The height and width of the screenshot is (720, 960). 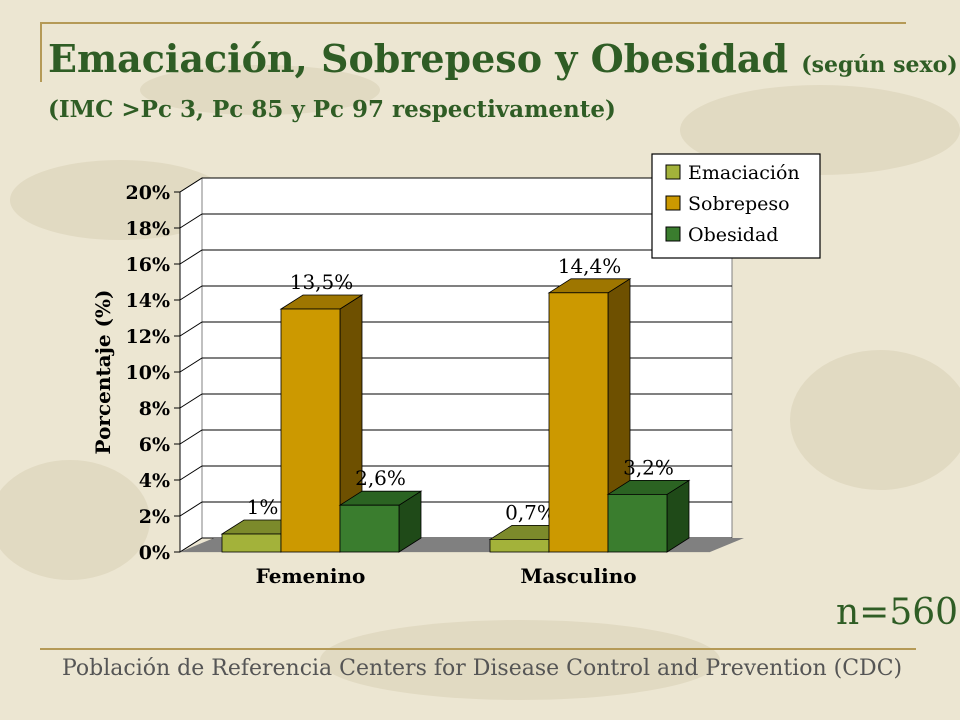 I want to click on y-tick-label: 16%, so click(x=148, y=265).